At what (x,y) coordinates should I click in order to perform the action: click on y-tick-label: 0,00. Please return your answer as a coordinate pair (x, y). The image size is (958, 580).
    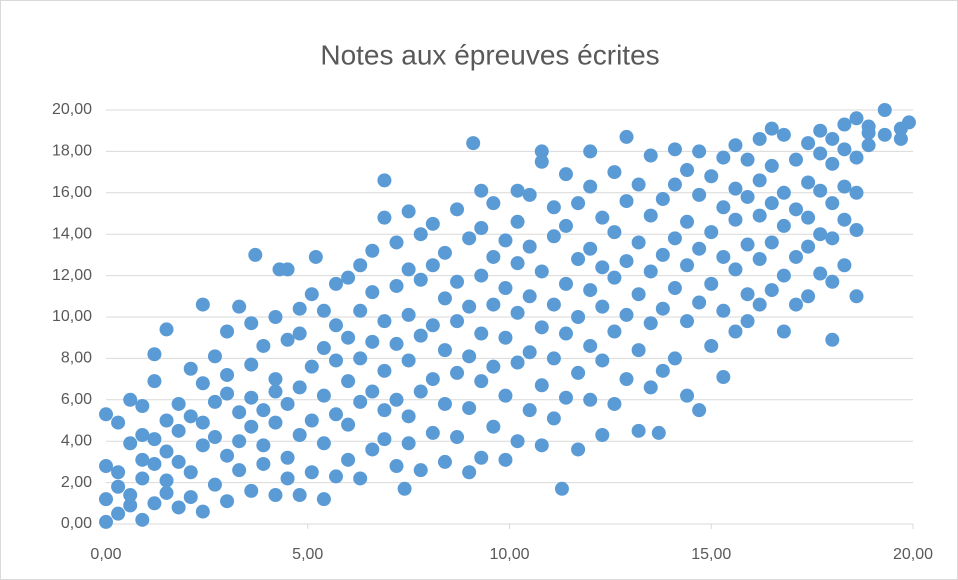
    Looking at the image, I should click on (76, 523).